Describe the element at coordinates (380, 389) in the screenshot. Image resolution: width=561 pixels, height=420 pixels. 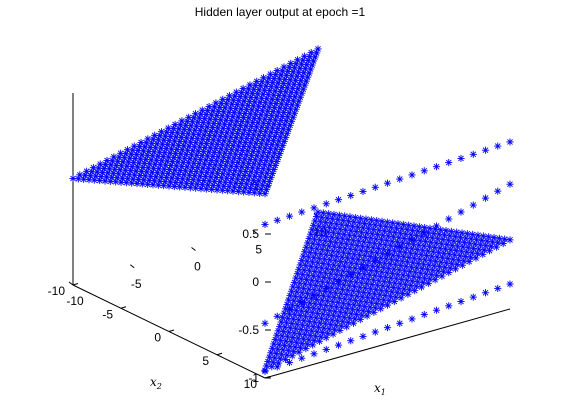
I see `x-axis-label: x1` at that location.